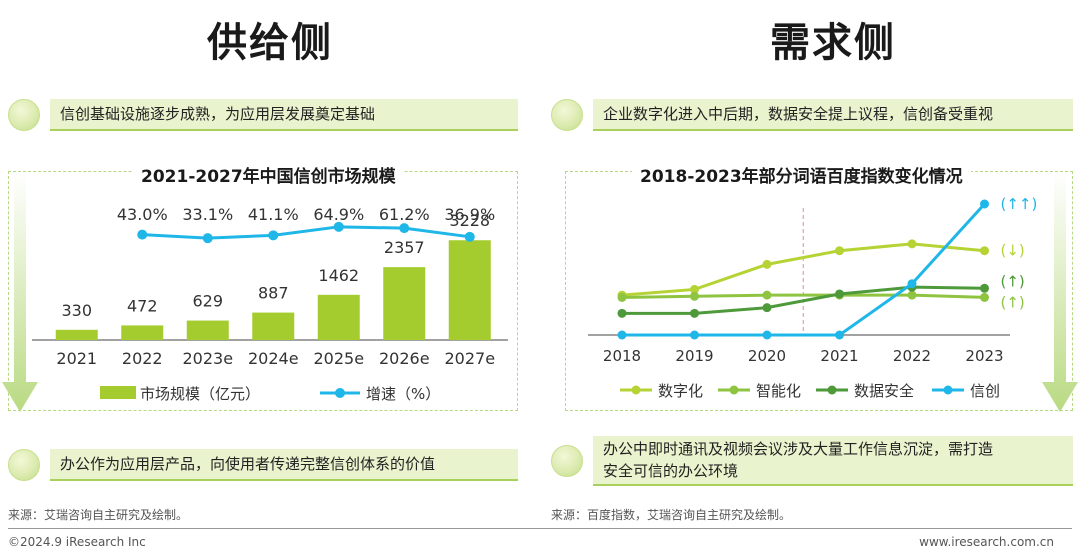  I want to click on copyright: ©2024.9 iResearch Inc, so click(77, 542).